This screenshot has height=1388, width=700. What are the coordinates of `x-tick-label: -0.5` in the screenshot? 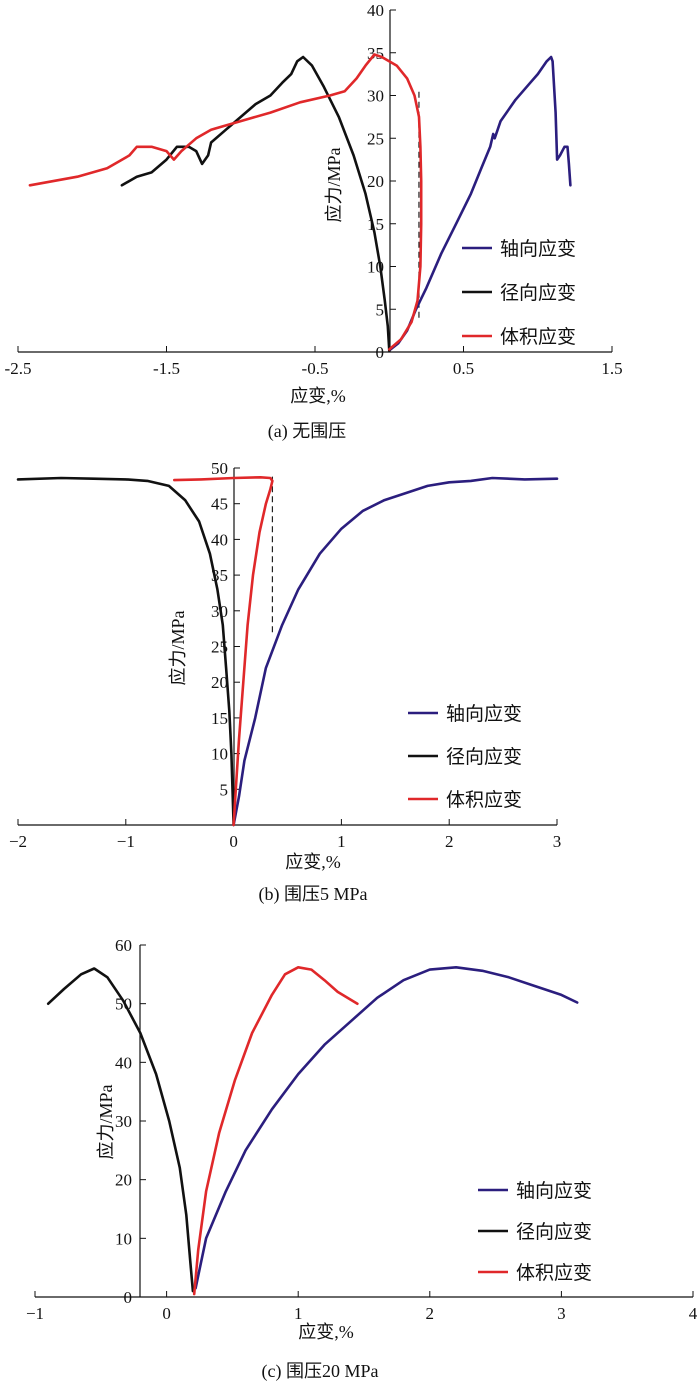 It's located at (315, 368).